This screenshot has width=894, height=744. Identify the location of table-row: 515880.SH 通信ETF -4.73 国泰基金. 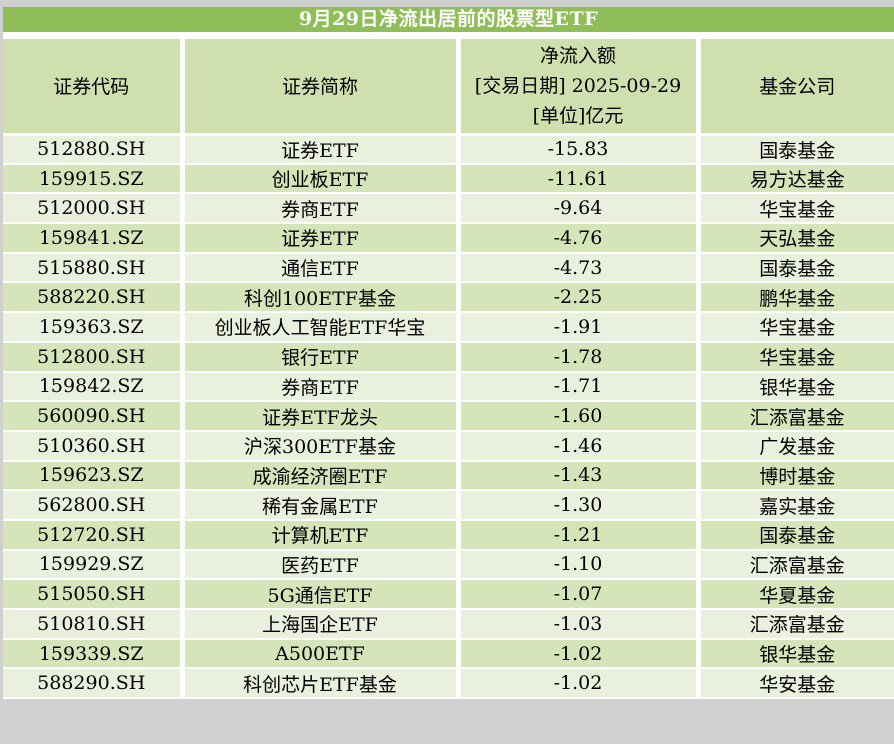
(448, 268).